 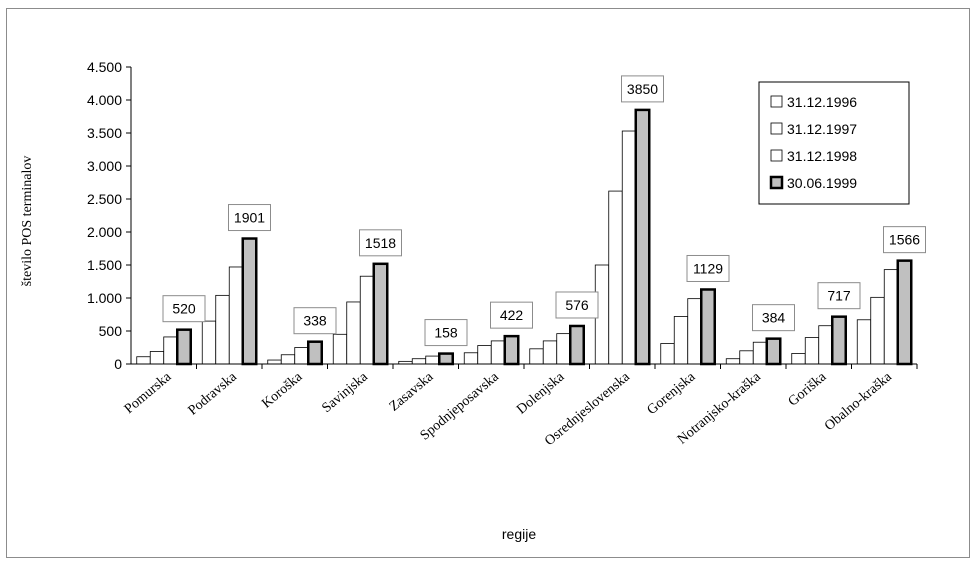 I want to click on x-axis-title: regije, so click(x=519, y=534).